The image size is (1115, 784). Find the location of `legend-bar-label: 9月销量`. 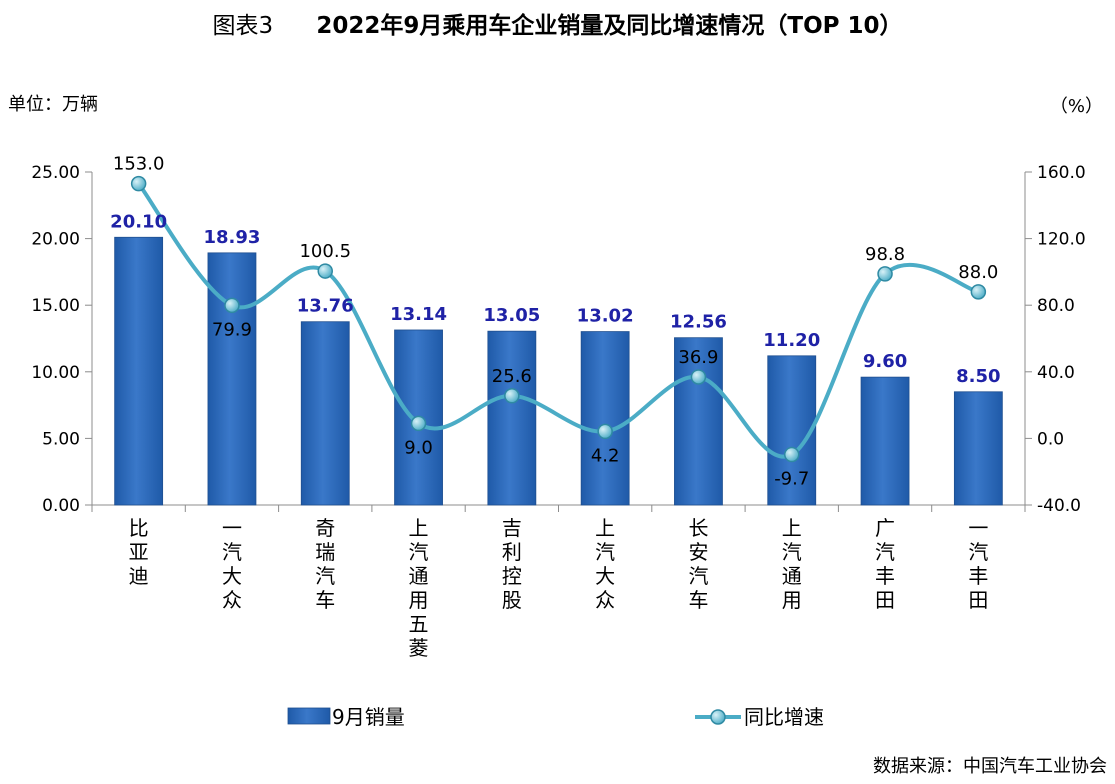

legend-bar-label: 9月销量 is located at coordinates (368, 717).